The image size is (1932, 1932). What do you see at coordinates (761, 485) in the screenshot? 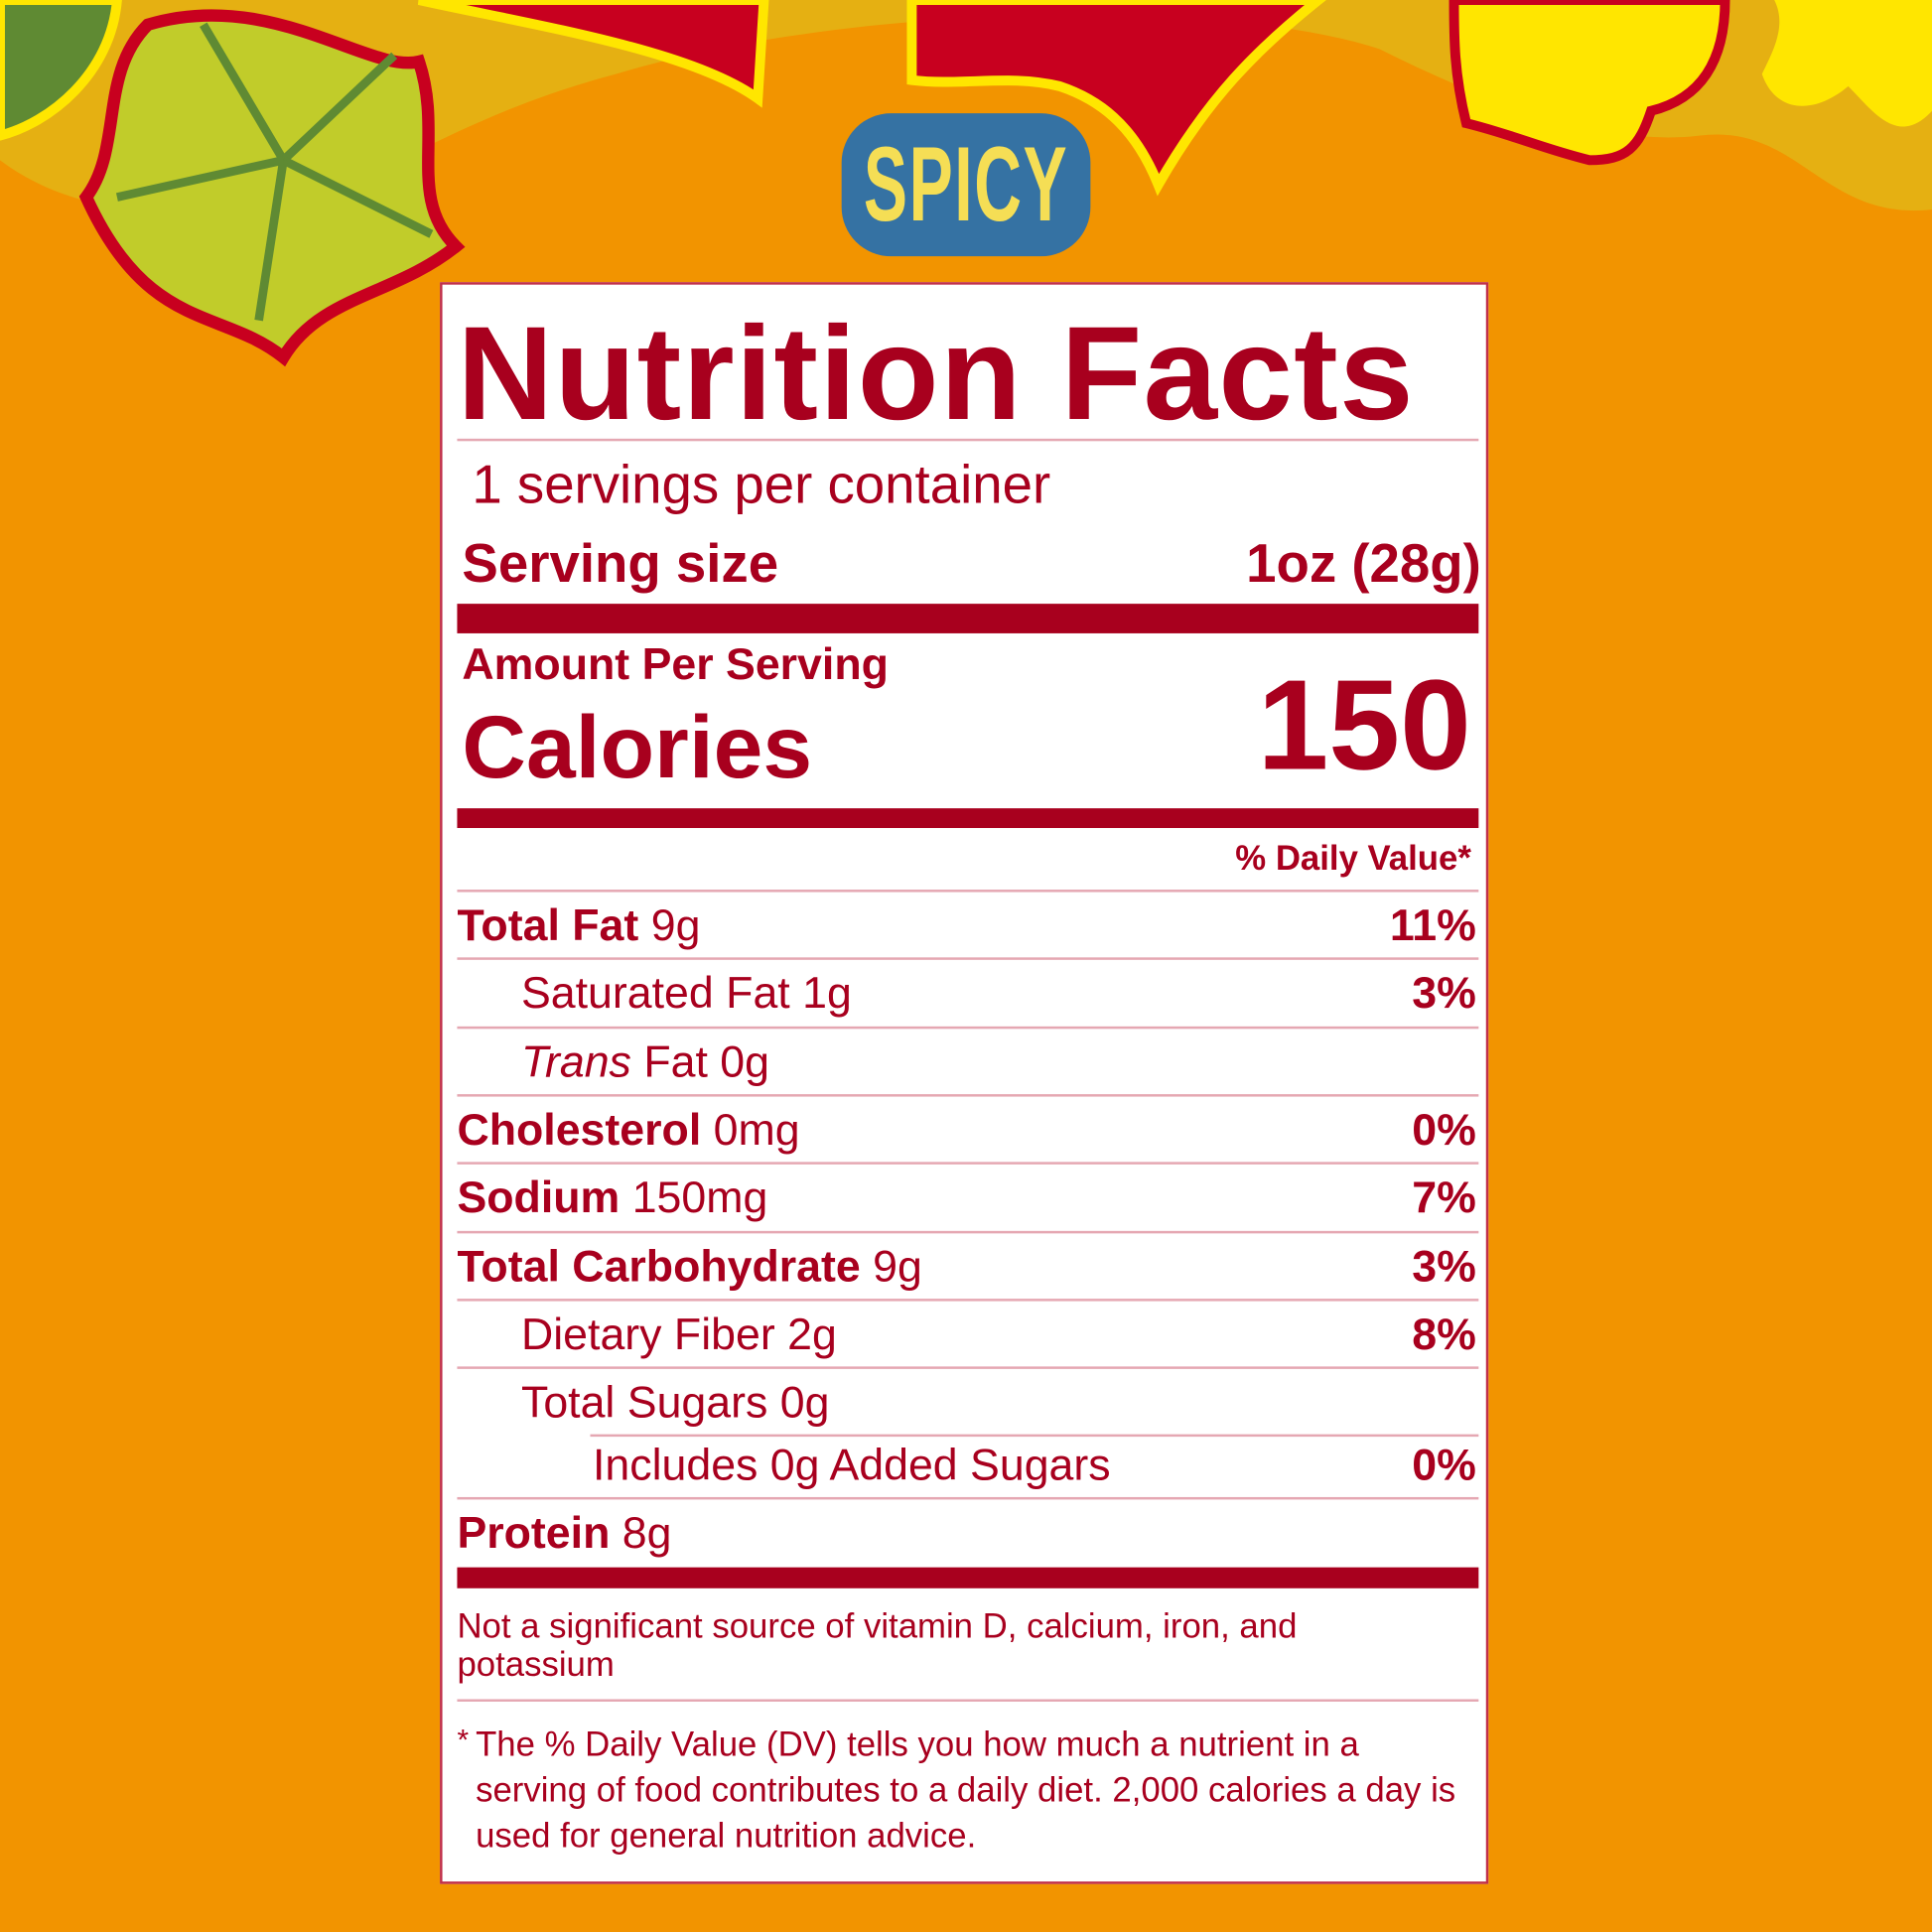
I see `servings-per-container: 1 servings per container` at bounding box center [761, 485].